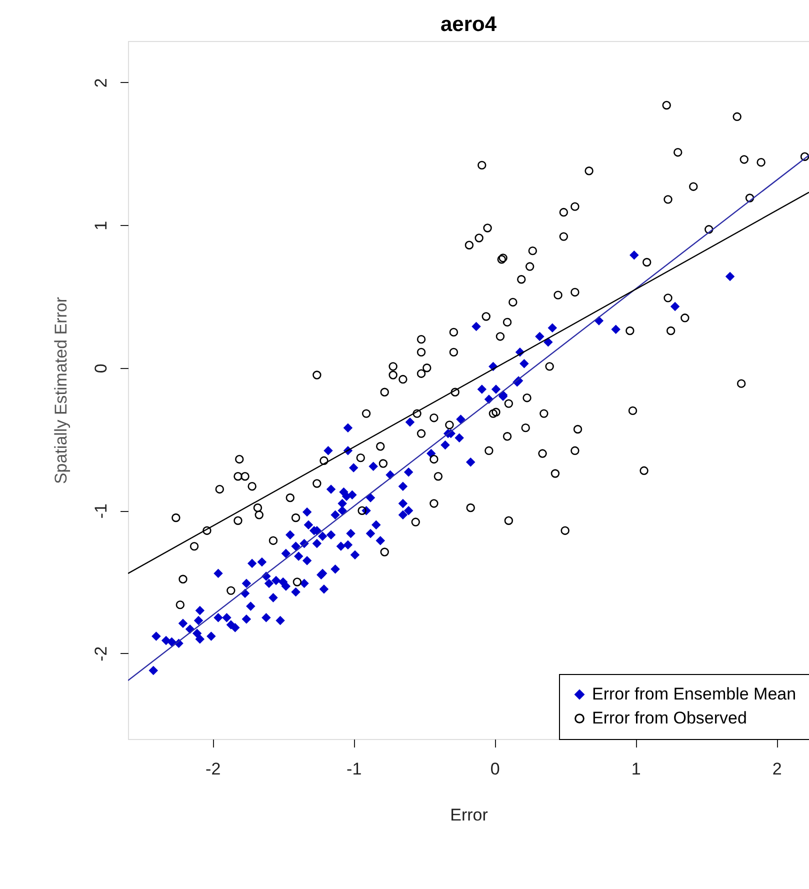 Image resolution: width=809 pixels, height=889 pixels. What do you see at coordinates (694, 694) in the screenshot?
I see `legend-label: Error from Ensemble Mean` at bounding box center [694, 694].